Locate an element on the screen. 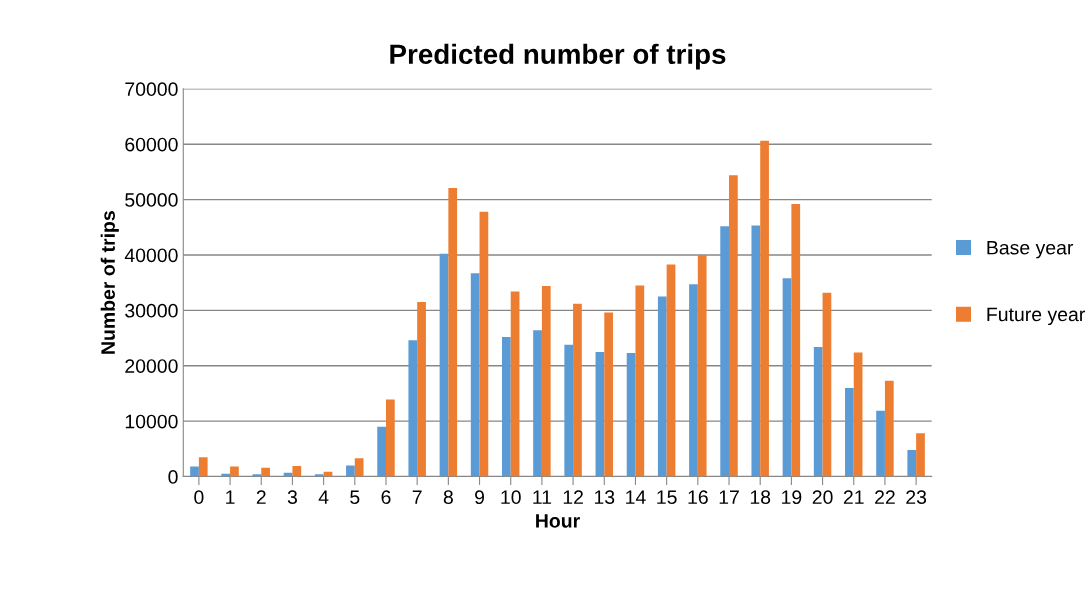 The width and height of the screenshot is (1091, 592). legend-label: Future year is located at coordinates (1036, 316).